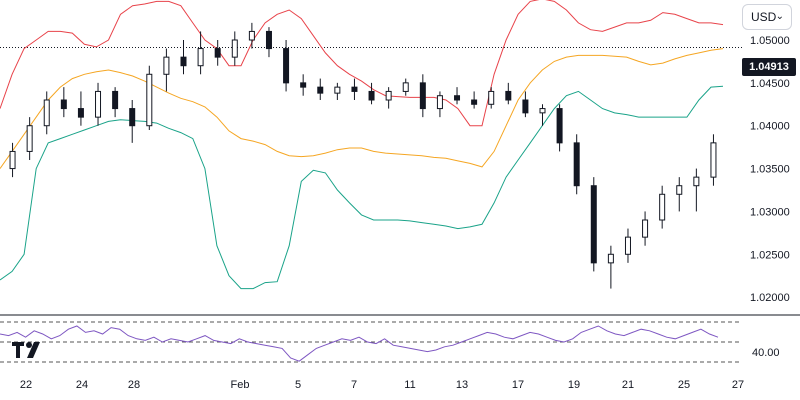 This screenshot has width=800, height=400. I want to click on x-tick-label: 17, so click(518, 385).